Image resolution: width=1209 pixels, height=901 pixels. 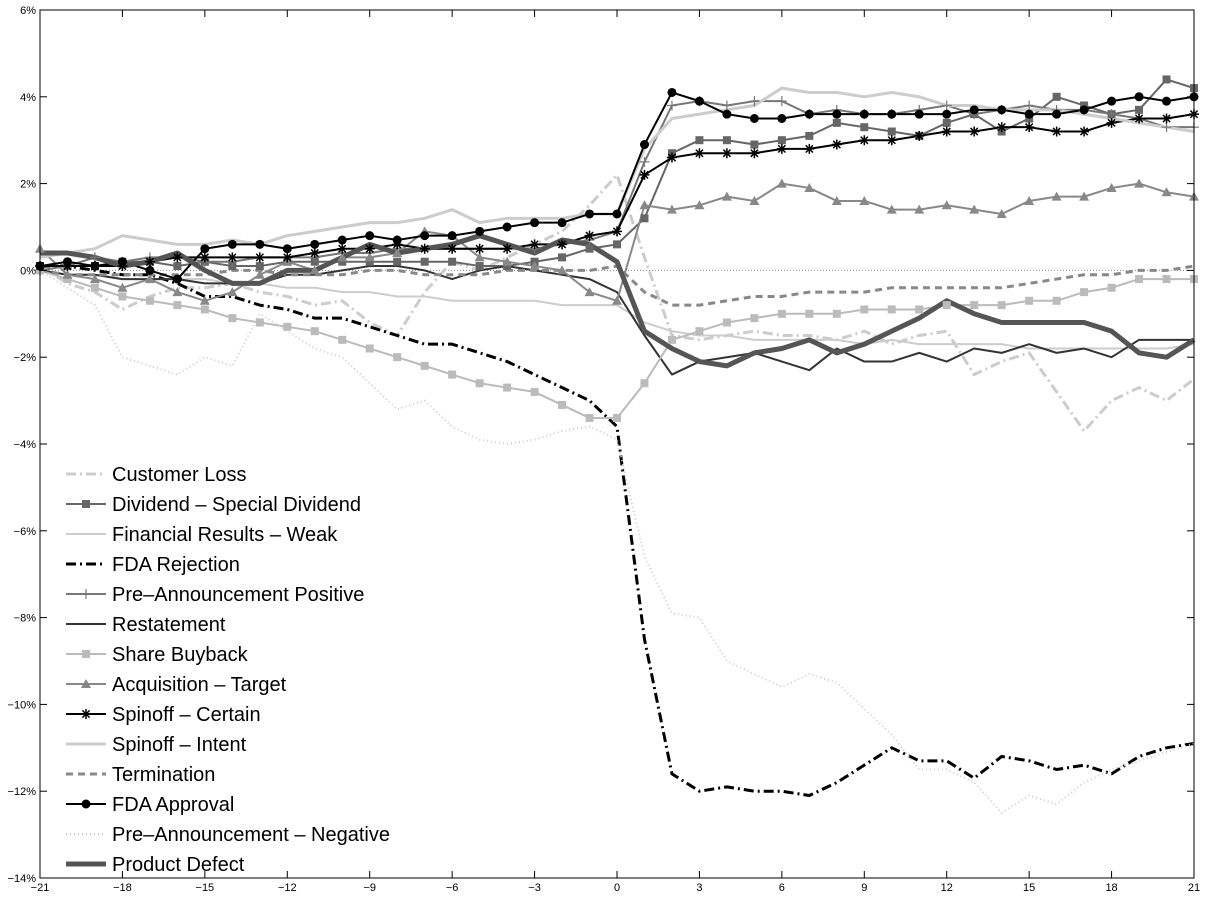 I want to click on x-tick-label: −15, so click(x=205, y=888).